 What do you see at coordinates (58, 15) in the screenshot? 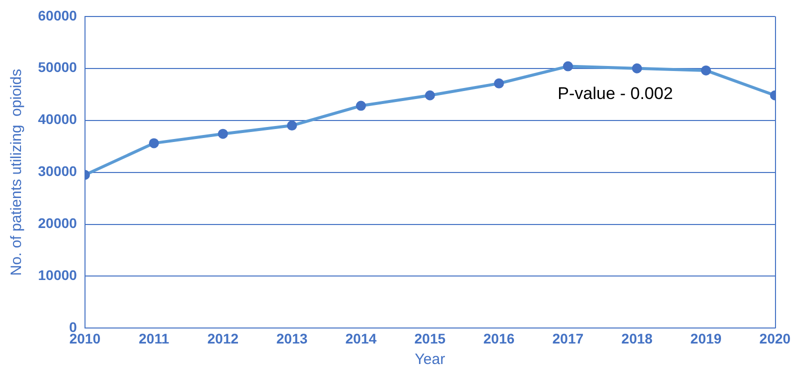
I see `y-tick-label: 60000` at bounding box center [58, 15].